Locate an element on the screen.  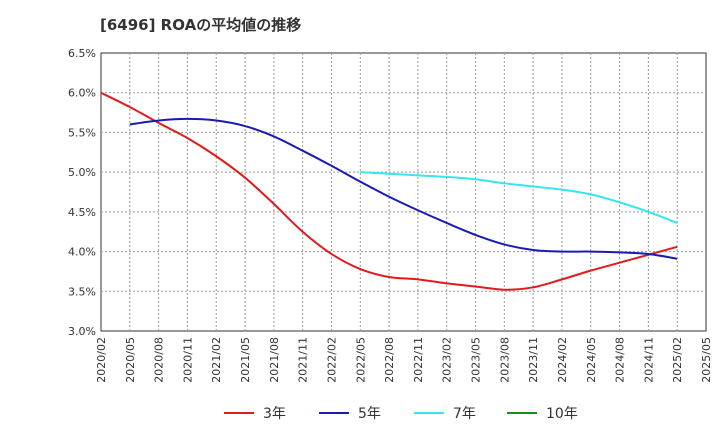
y-tick-label: 3.5% is located at coordinates (82, 291).